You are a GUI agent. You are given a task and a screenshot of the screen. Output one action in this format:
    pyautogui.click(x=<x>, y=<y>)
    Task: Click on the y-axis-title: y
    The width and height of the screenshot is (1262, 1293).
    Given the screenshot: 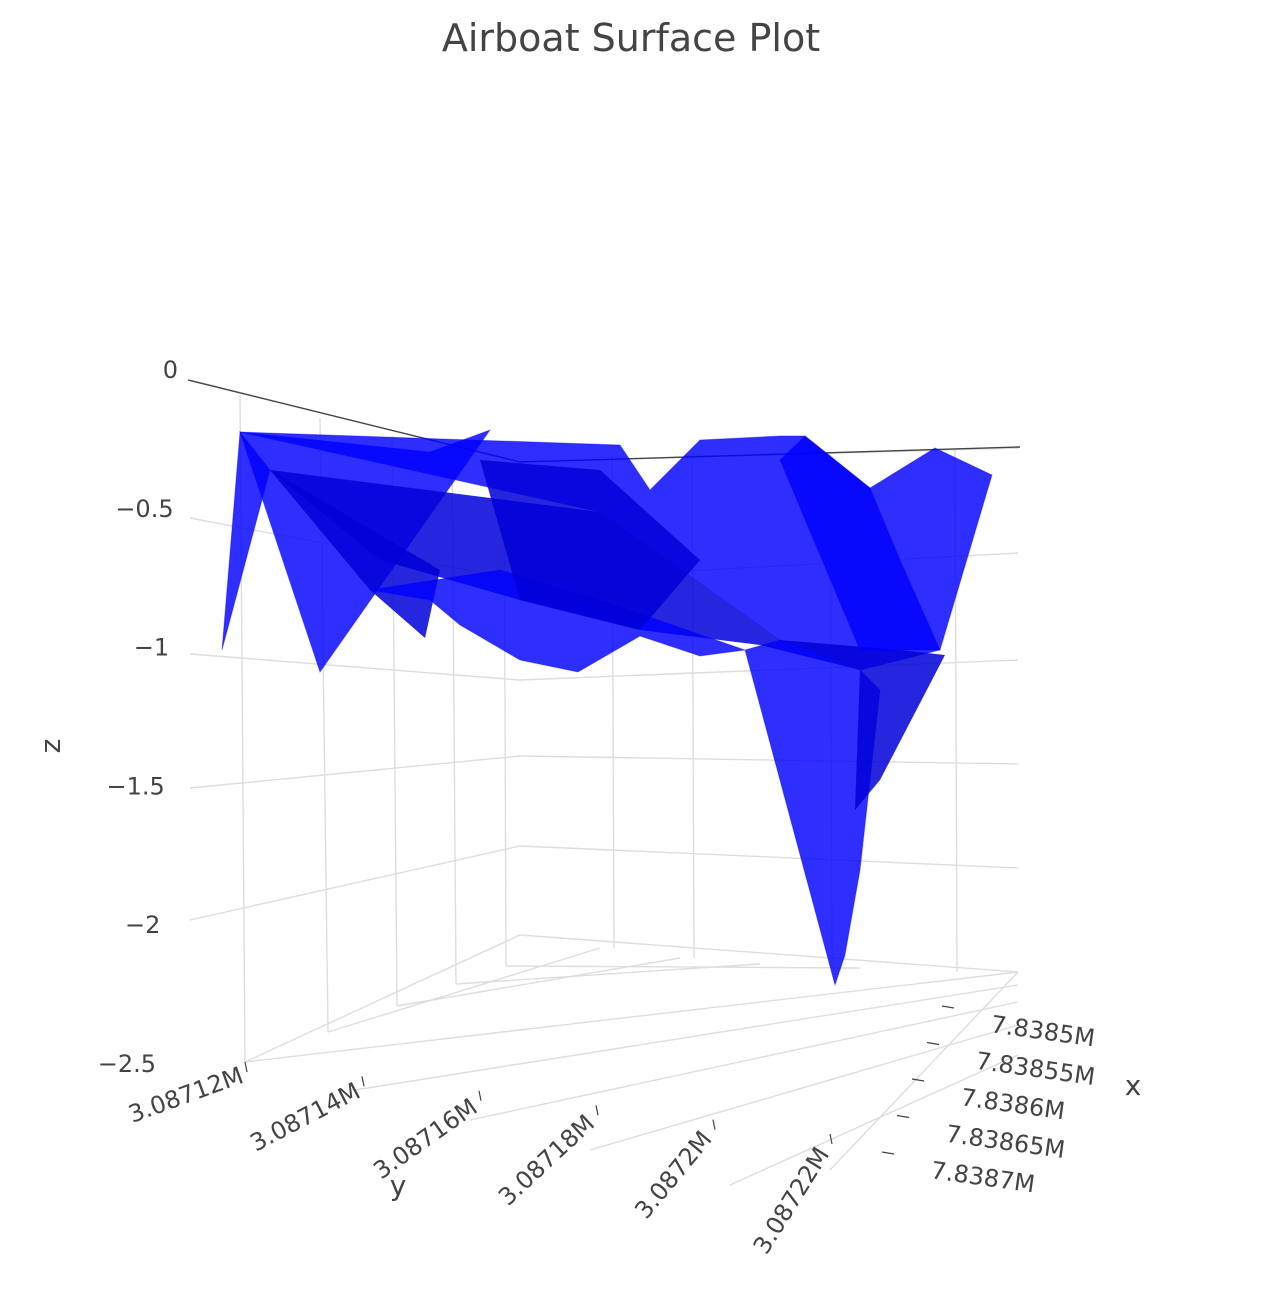 What is the action you would take?
    pyautogui.click(x=398, y=1185)
    